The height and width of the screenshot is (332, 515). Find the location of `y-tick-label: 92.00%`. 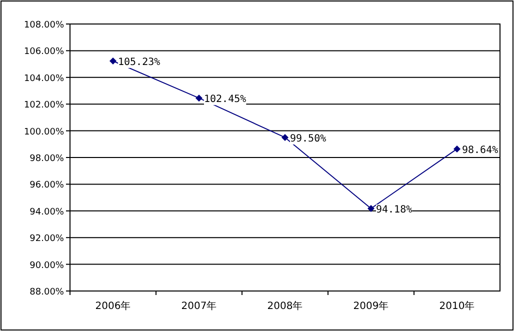

y-tick-label: 92.00% is located at coordinates (47, 239).